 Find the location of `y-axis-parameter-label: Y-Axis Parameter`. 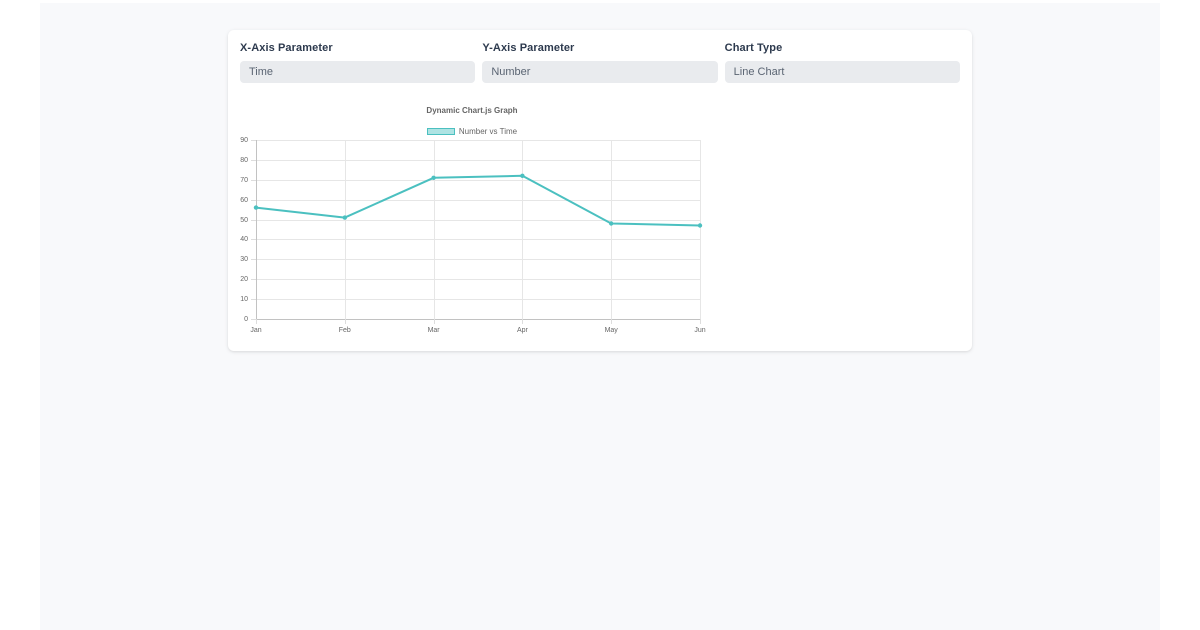

y-axis-parameter-label: Y-Axis Parameter is located at coordinates (528, 48).